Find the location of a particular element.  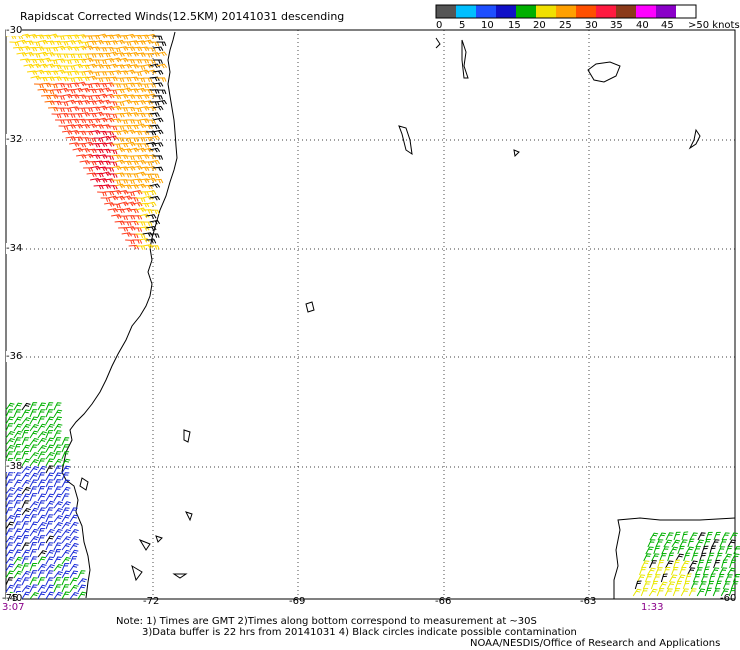

legend-label-30: 30 is located at coordinates (591, 25).